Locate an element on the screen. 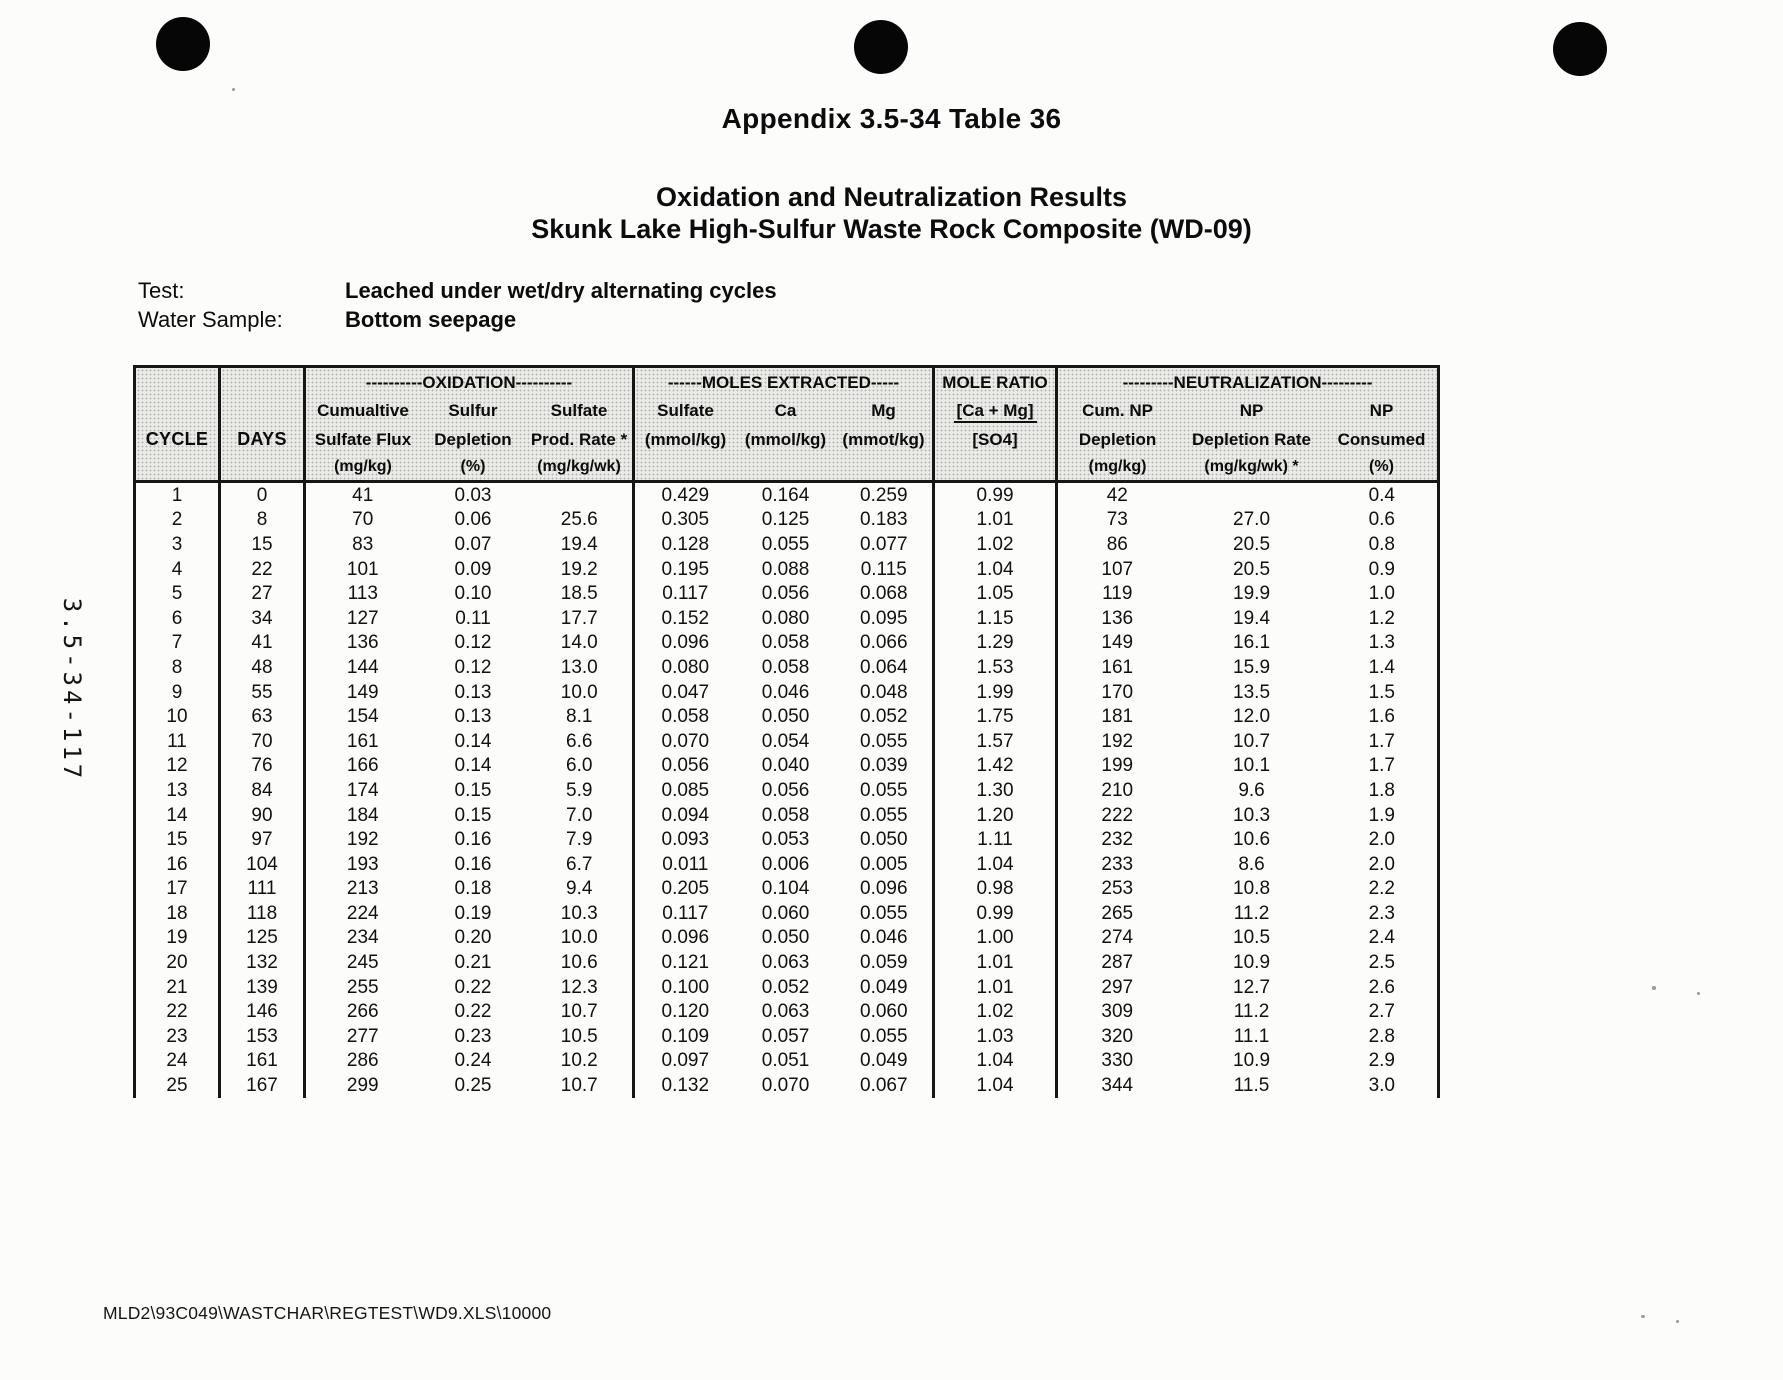 This screenshot has width=1783, height=1380. cell: 12.3 is located at coordinates (579, 987).